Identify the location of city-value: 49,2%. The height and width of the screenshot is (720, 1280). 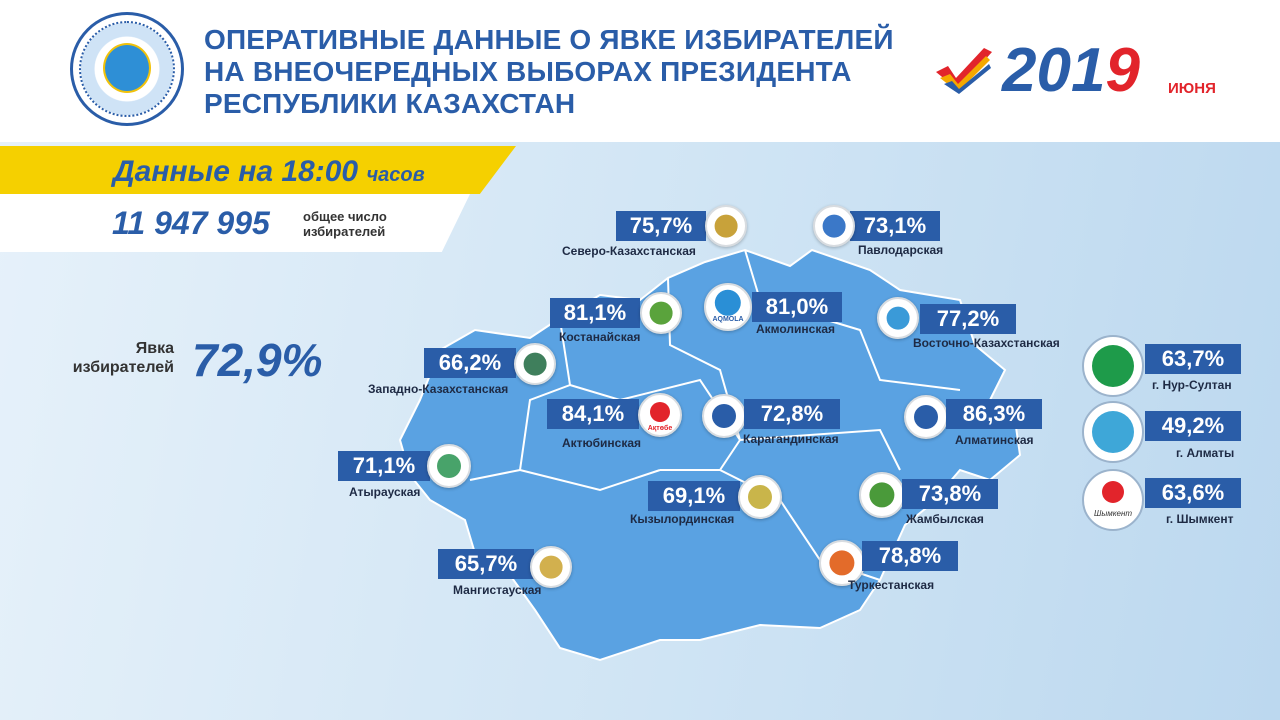
(1193, 426).